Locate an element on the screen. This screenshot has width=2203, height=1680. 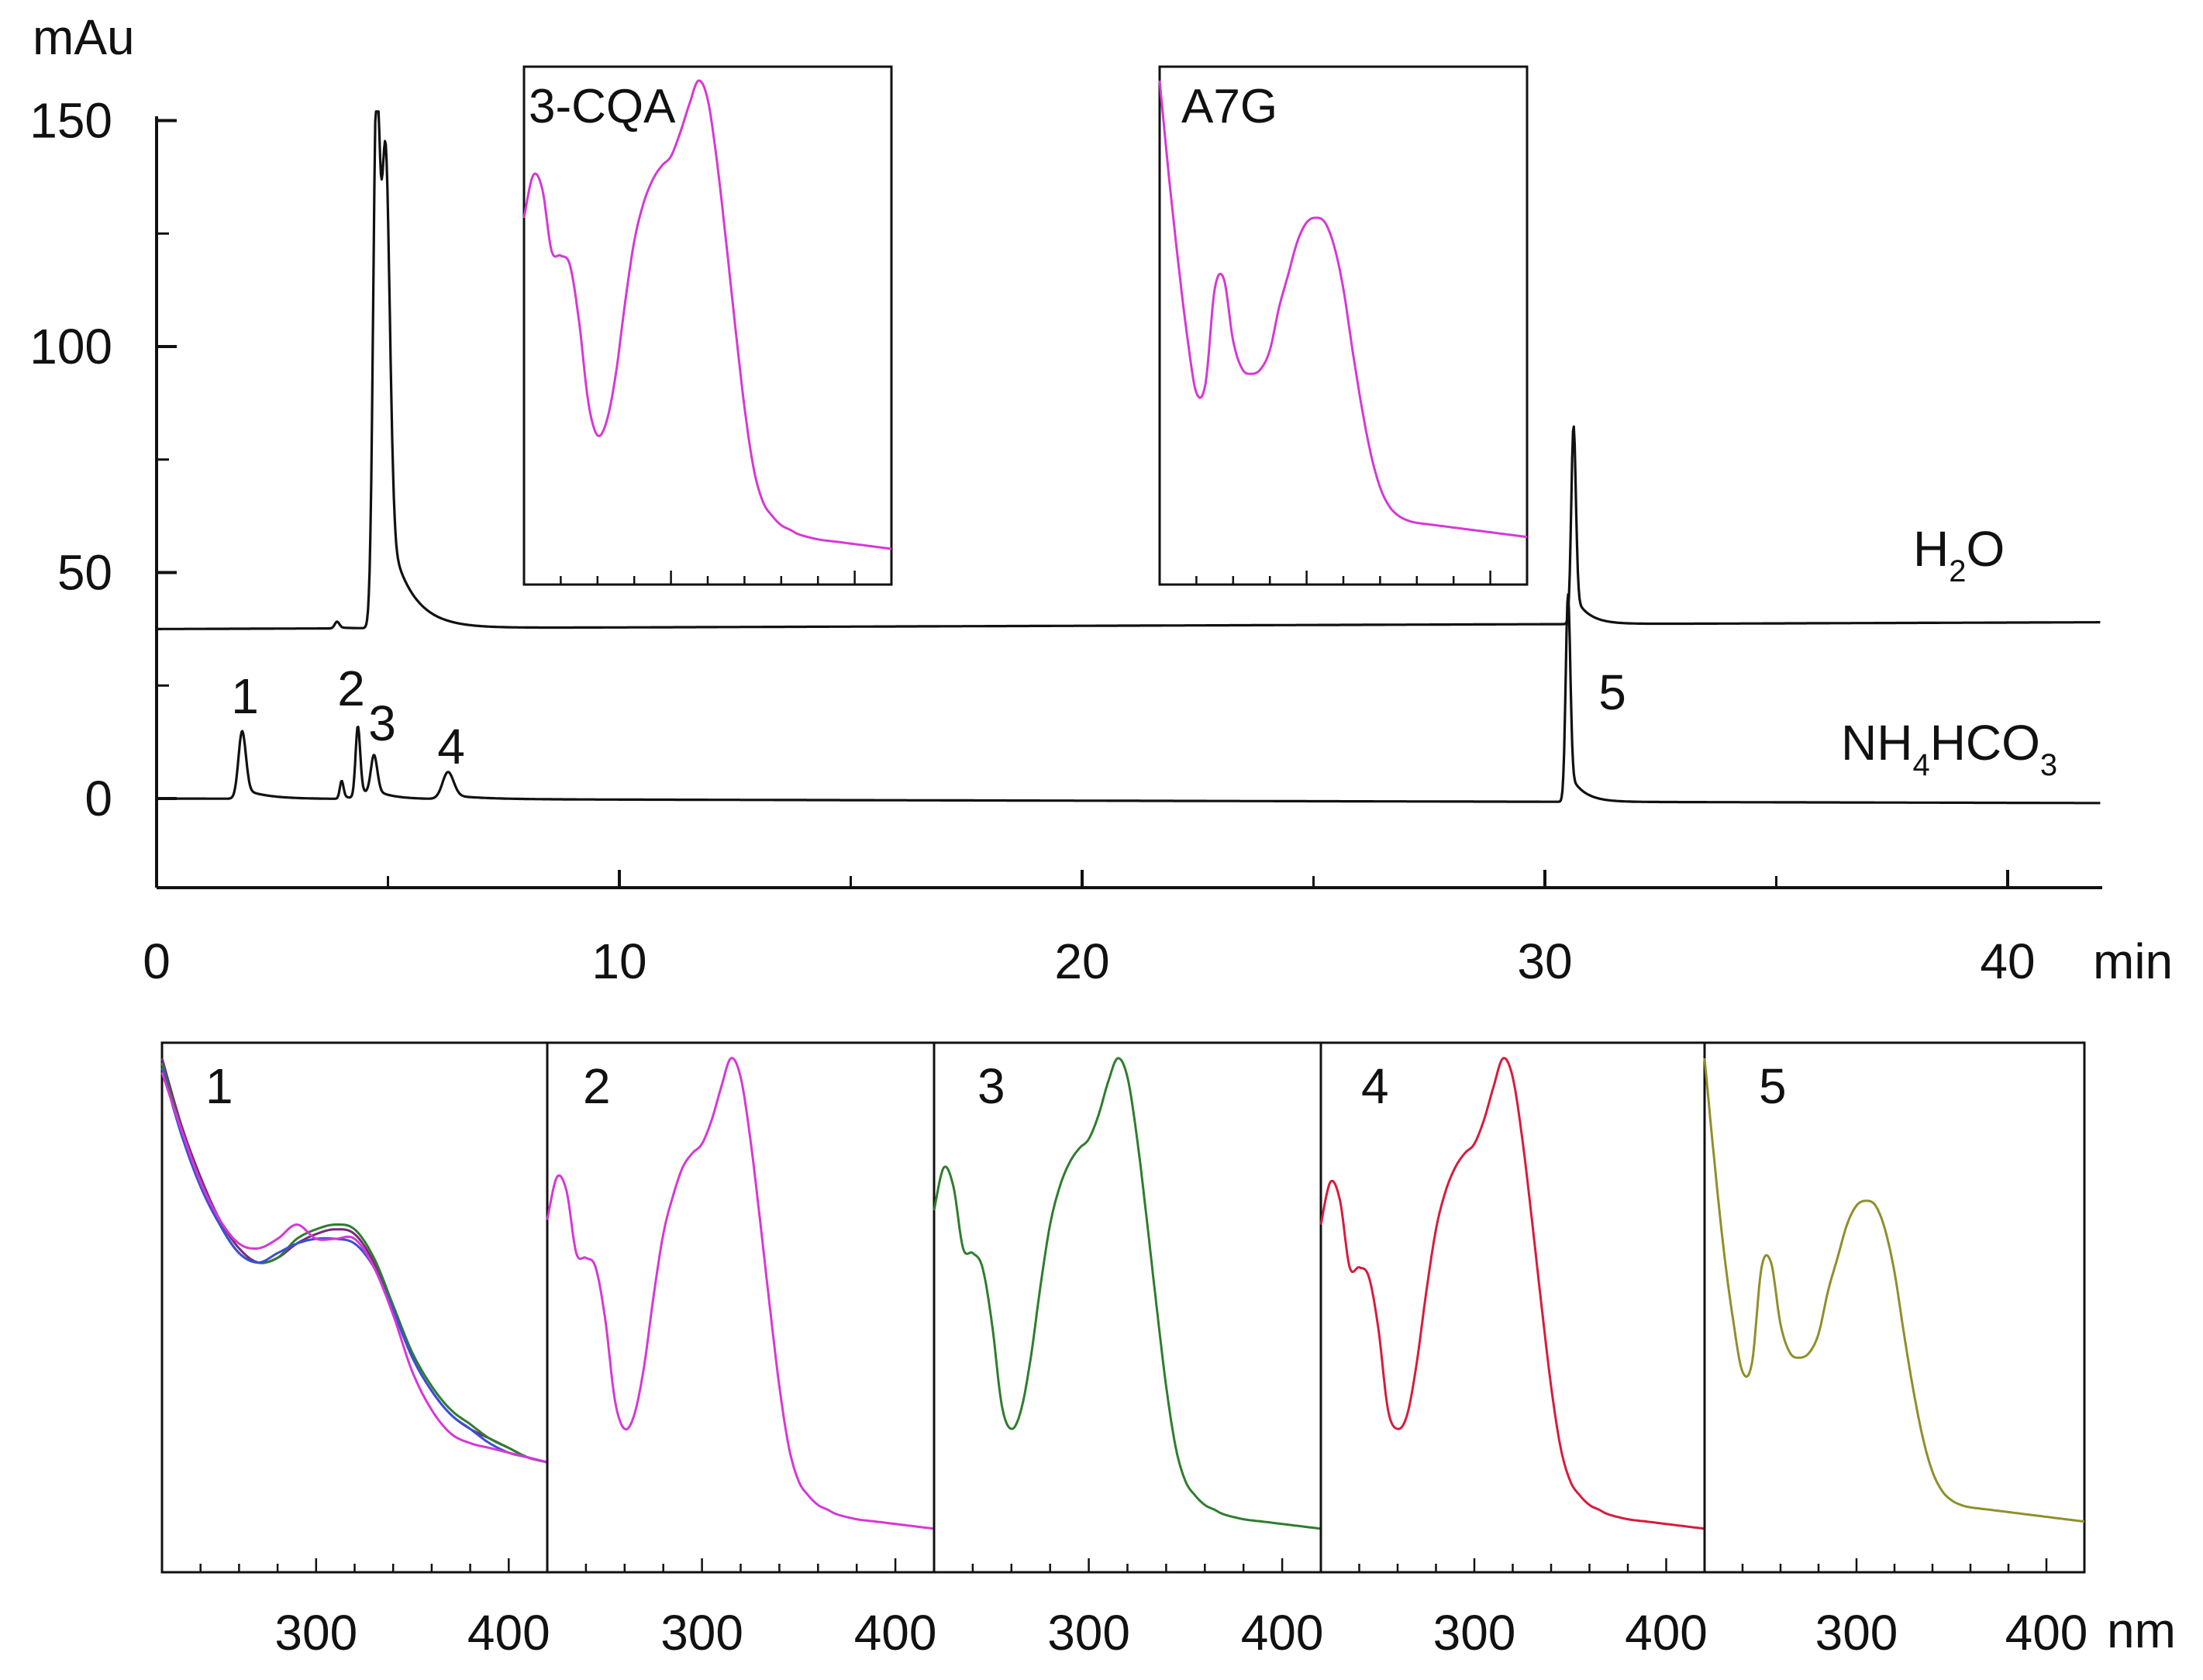
inset-a7g: A7G is located at coordinates (1343, 326).